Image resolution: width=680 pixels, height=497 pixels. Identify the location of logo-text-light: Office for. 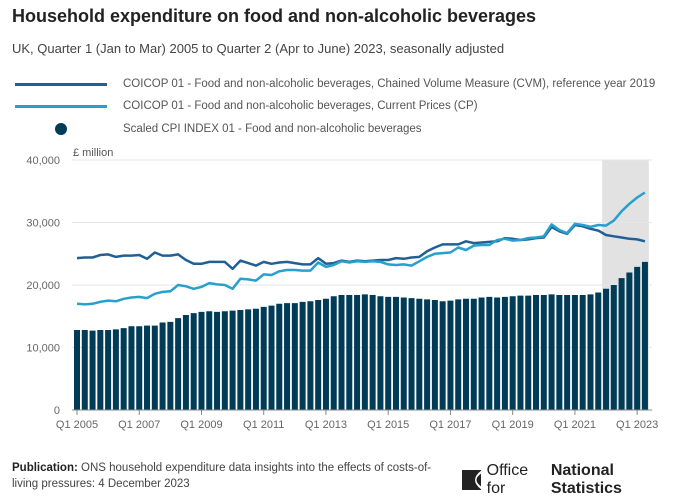
(507, 479).